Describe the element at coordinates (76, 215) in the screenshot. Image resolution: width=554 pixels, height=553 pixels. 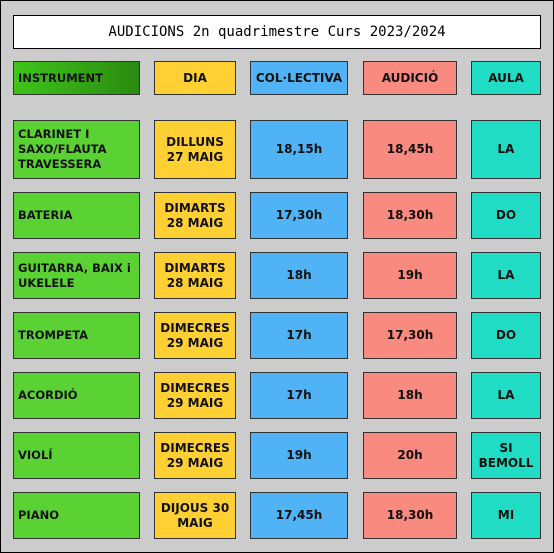
I see `instrument-cell: BATERIA` at that location.